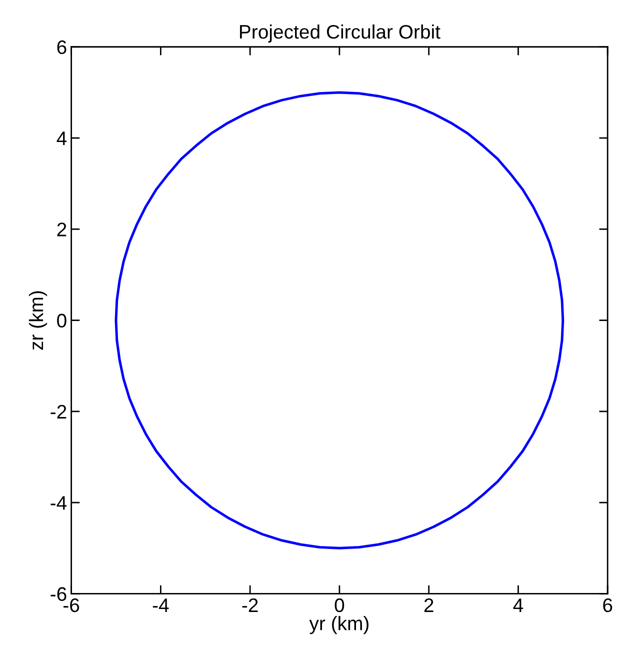 The image size is (620, 651). Describe the element at coordinates (429, 605) in the screenshot. I see `x-tick-label: 2` at that location.